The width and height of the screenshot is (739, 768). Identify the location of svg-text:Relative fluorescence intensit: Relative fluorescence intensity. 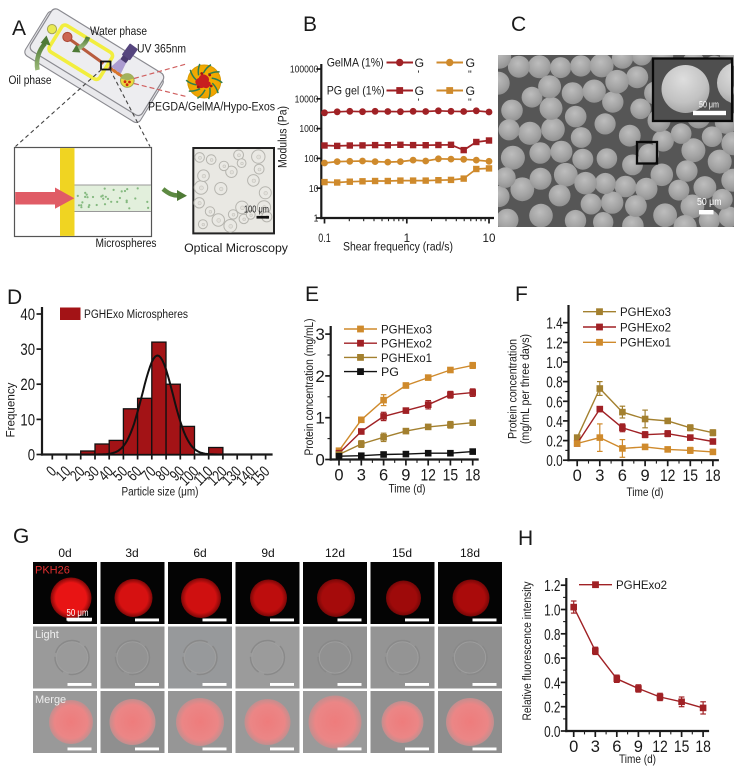
(527, 651).